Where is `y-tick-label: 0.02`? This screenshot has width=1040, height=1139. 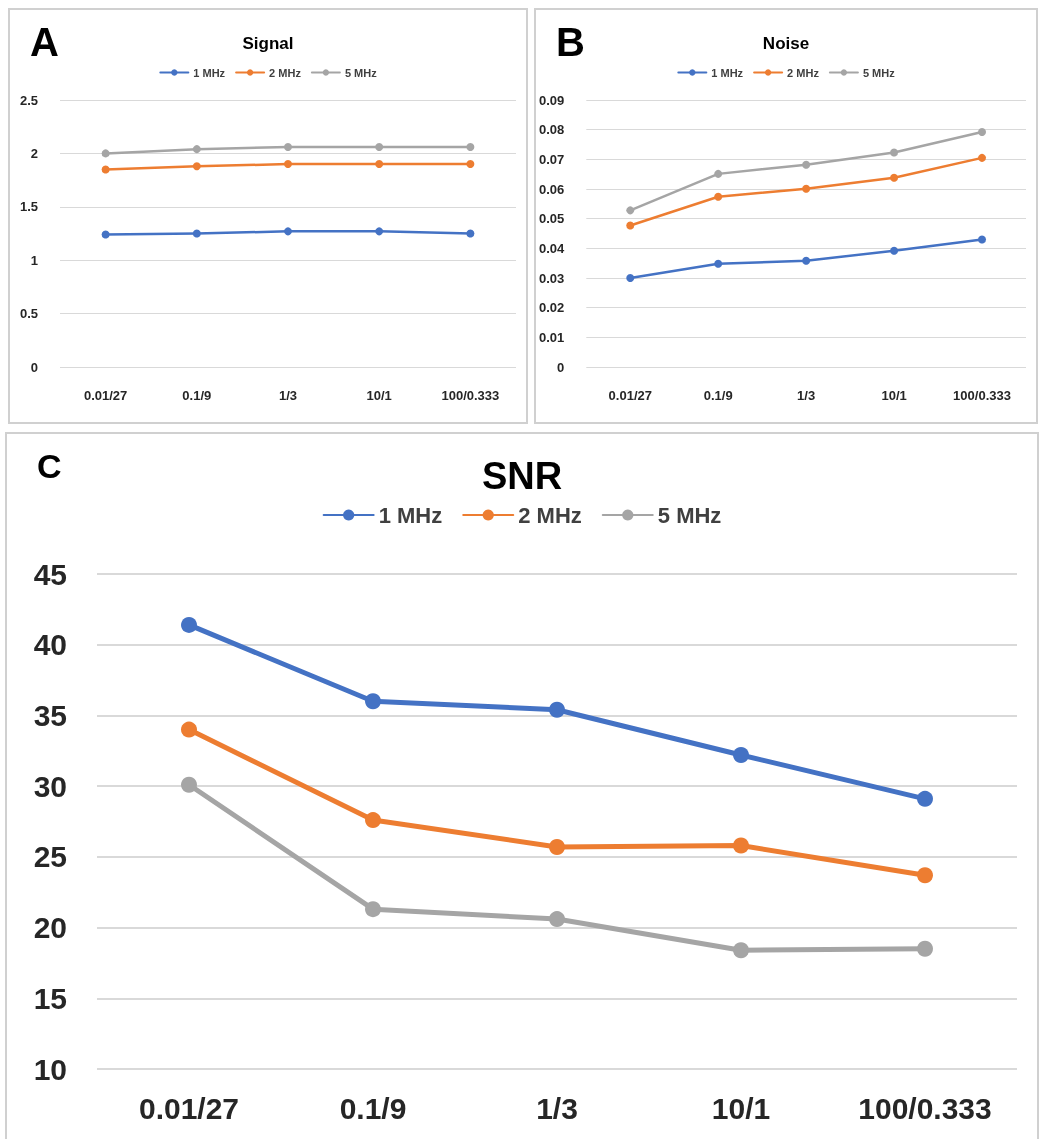
y-tick-label: 0.02 is located at coordinates (551, 308).